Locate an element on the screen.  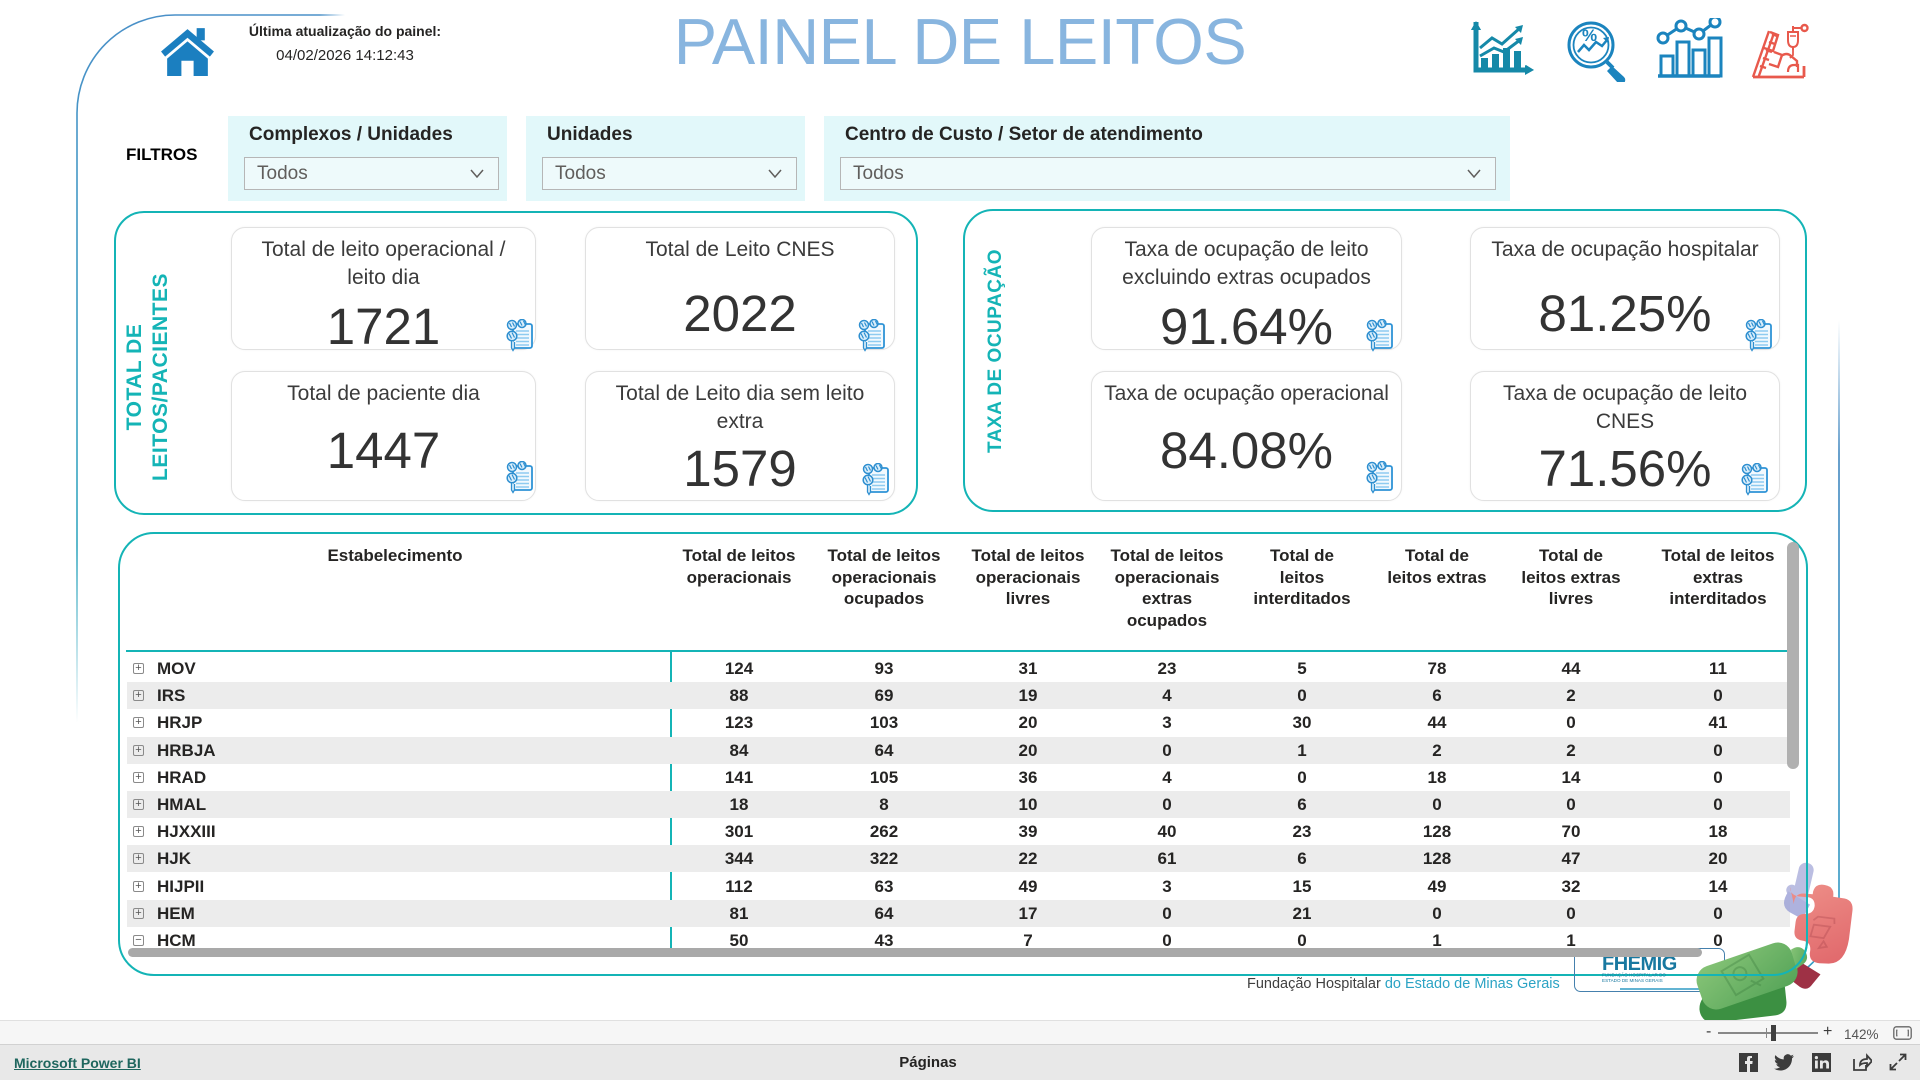
svg-text: ESTADO DE MINAS GERAIS is located at coordinates (1632, 980).